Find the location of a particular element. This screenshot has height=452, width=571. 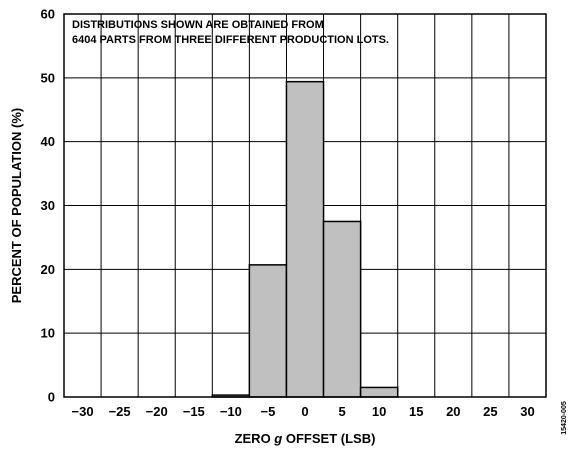

y-tick-label: 40 is located at coordinates (48, 141).